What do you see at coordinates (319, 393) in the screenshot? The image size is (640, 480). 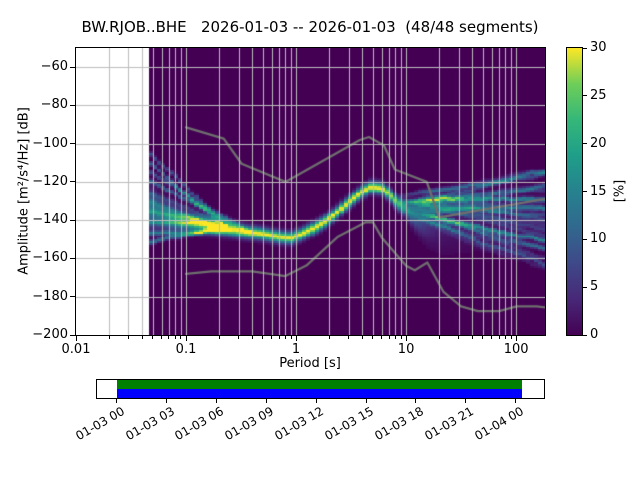 I see `timeline-coverage-segments-bar` at bounding box center [319, 393].